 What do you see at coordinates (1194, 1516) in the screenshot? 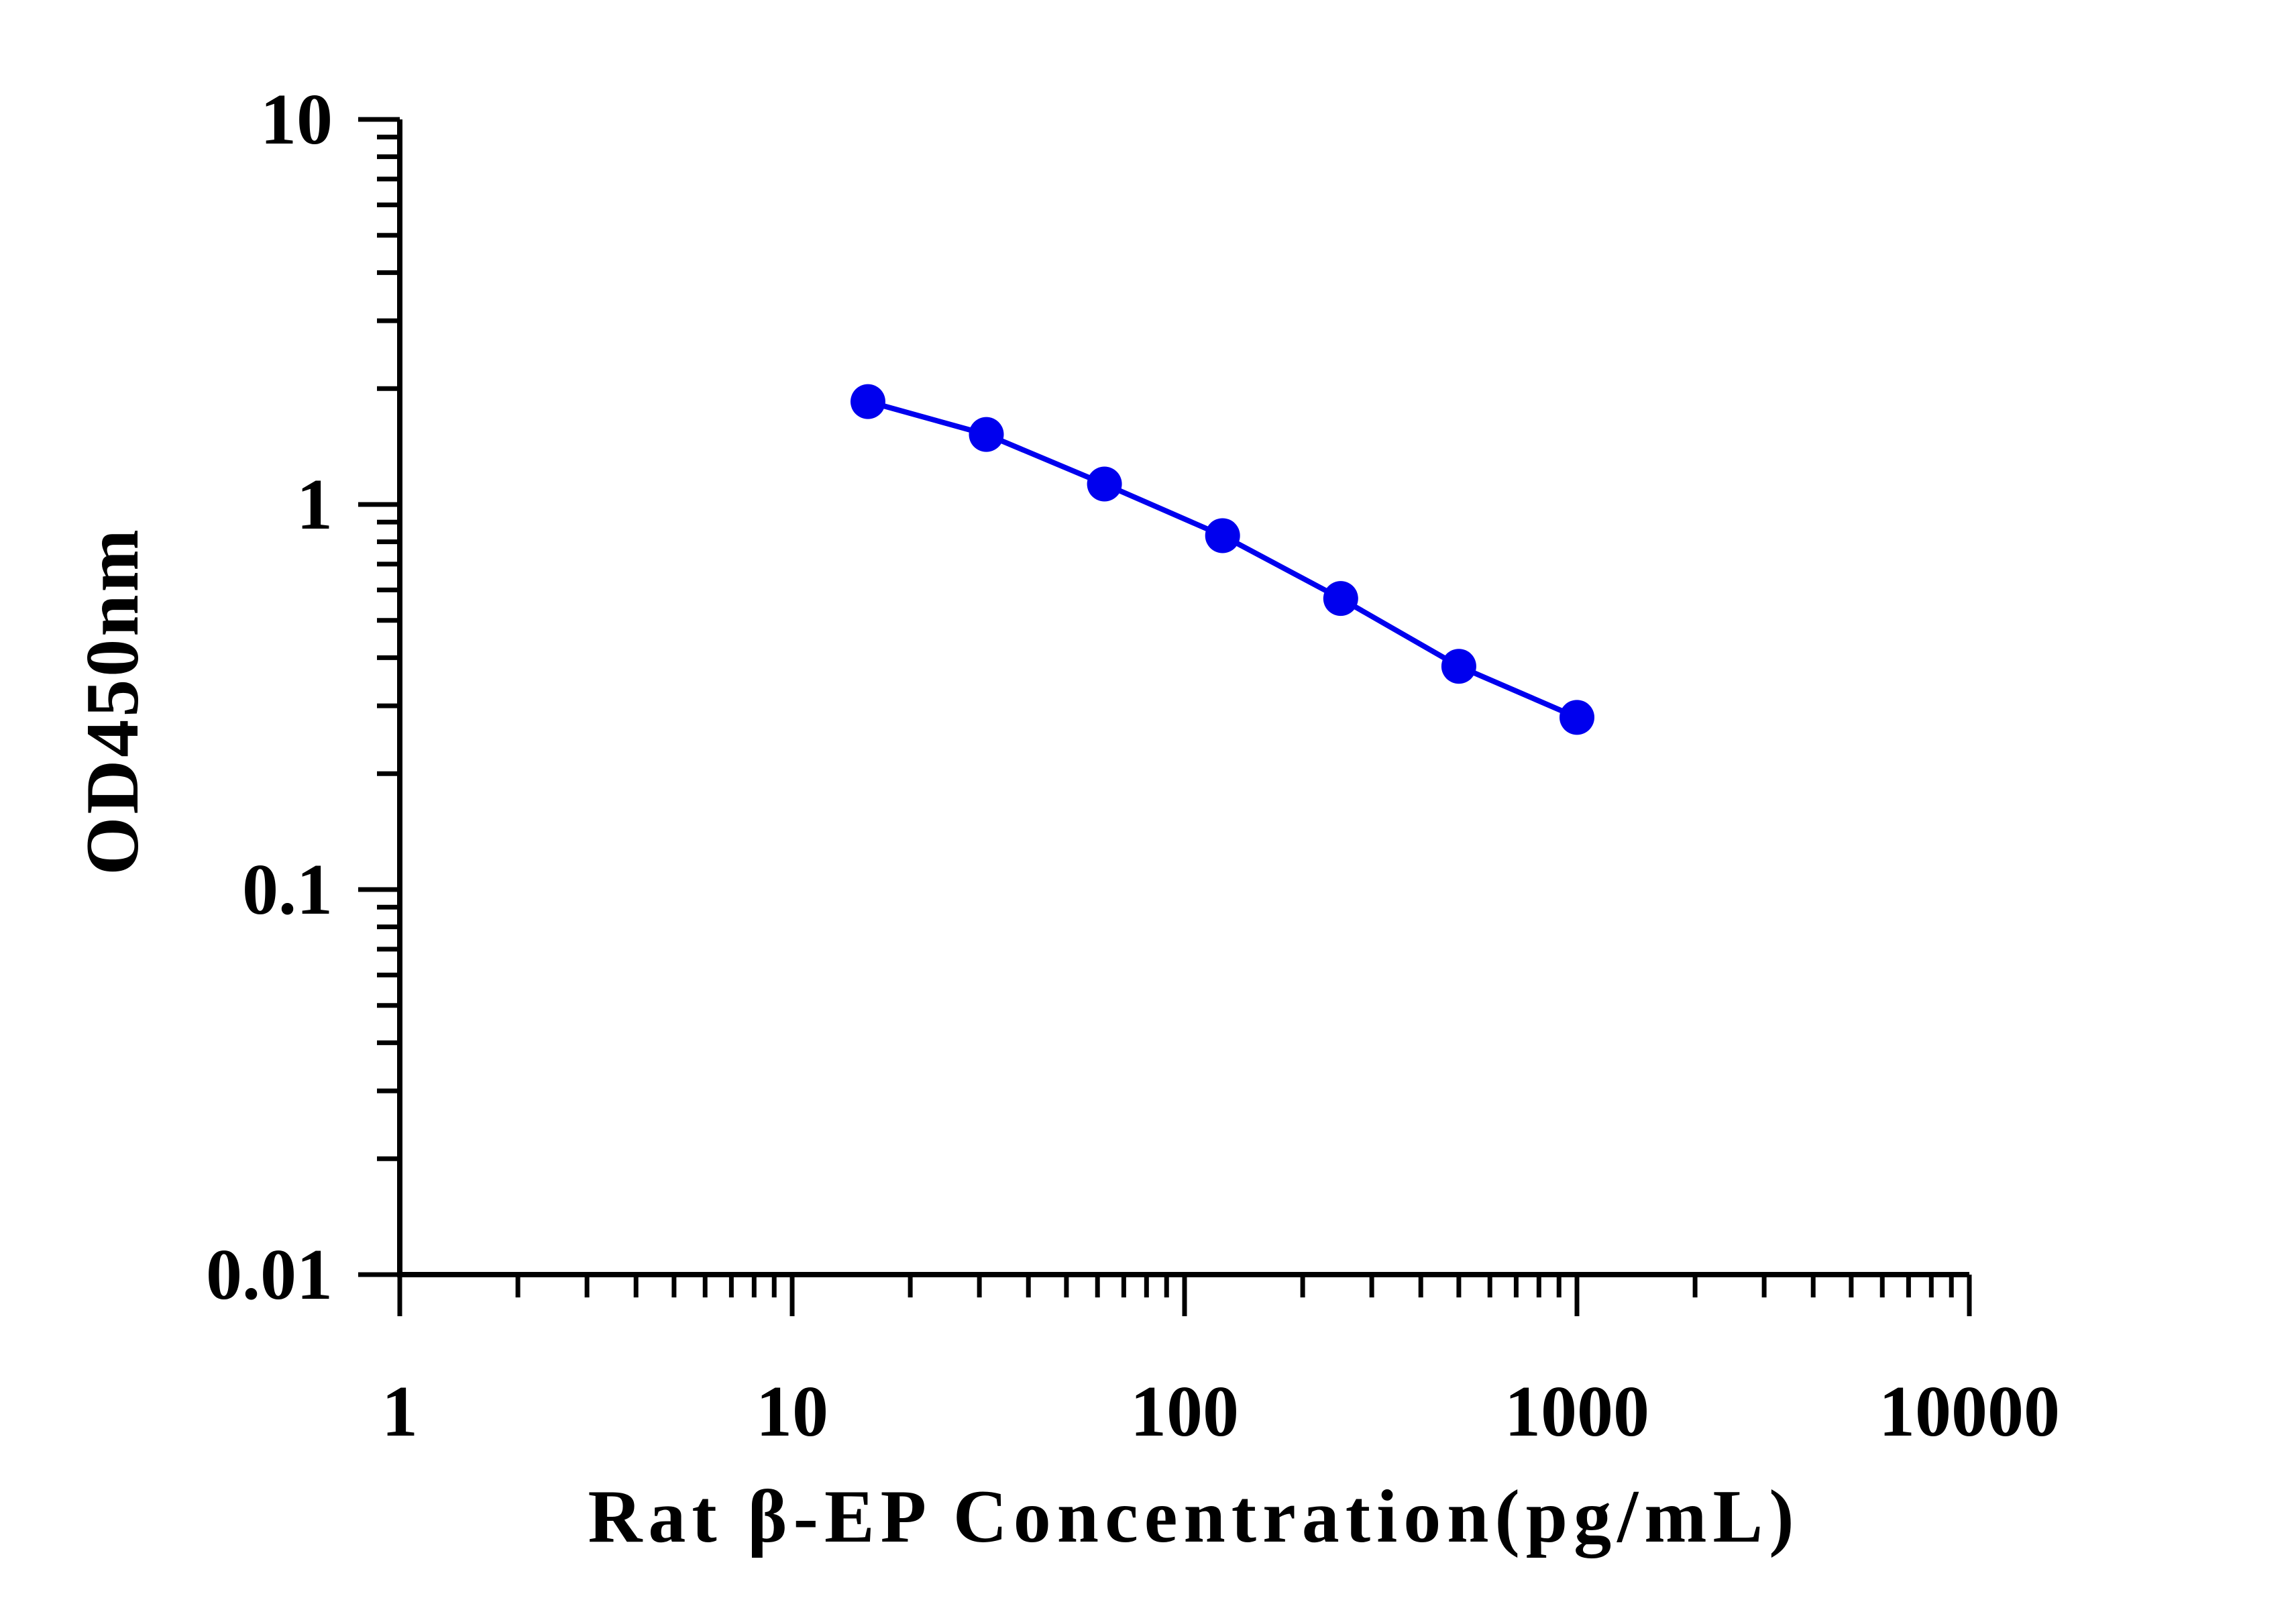
I see `x-axis-title: Rat β-EP Concentration(pg/mL)` at bounding box center [1194, 1516].